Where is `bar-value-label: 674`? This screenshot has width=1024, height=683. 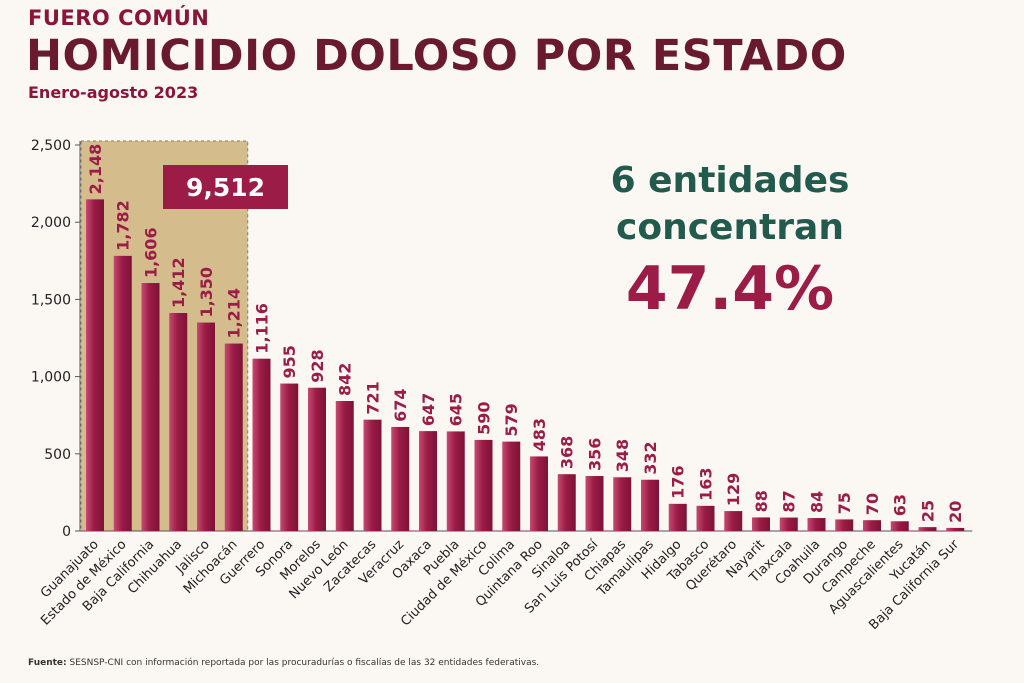 bar-value-label: 674 is located at coordinates (400, 405).